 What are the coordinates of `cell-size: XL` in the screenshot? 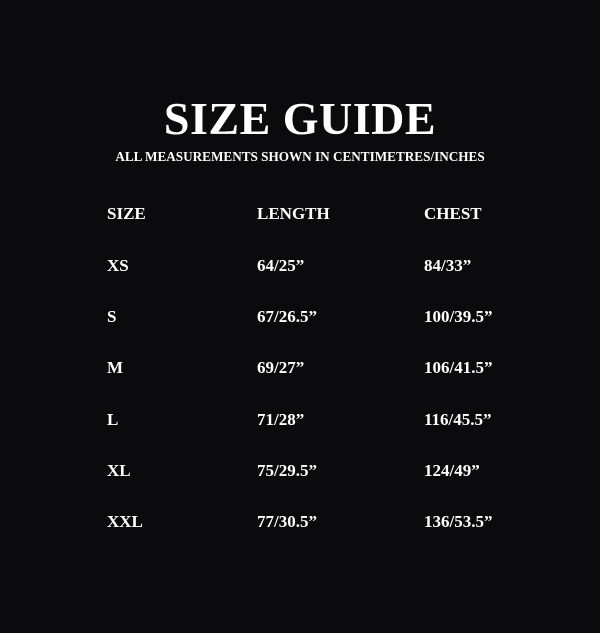 It's located at (119, 470).